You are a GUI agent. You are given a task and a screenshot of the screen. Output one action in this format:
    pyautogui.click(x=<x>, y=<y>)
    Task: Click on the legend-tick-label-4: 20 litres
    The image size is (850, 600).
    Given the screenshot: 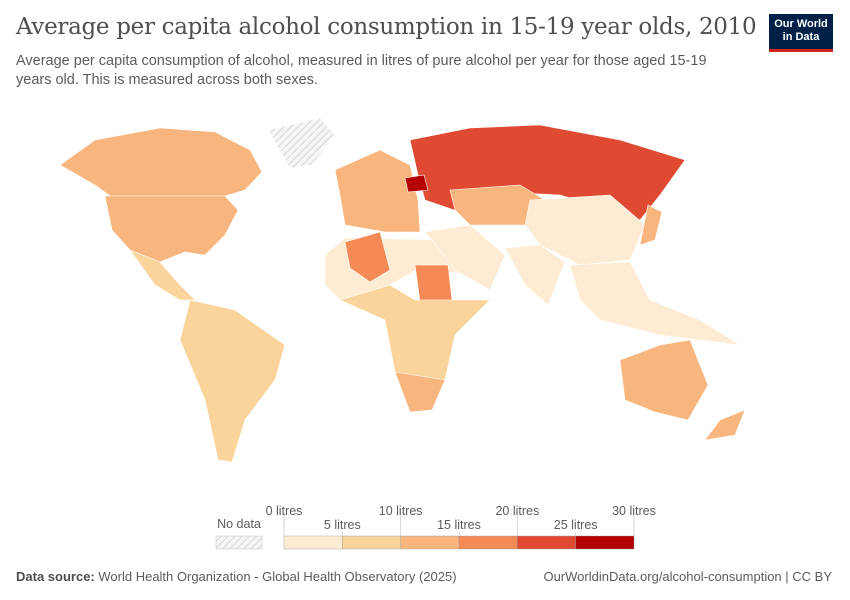 What is the action you would take?
    pyautogui.click(x=517, y=511)
    